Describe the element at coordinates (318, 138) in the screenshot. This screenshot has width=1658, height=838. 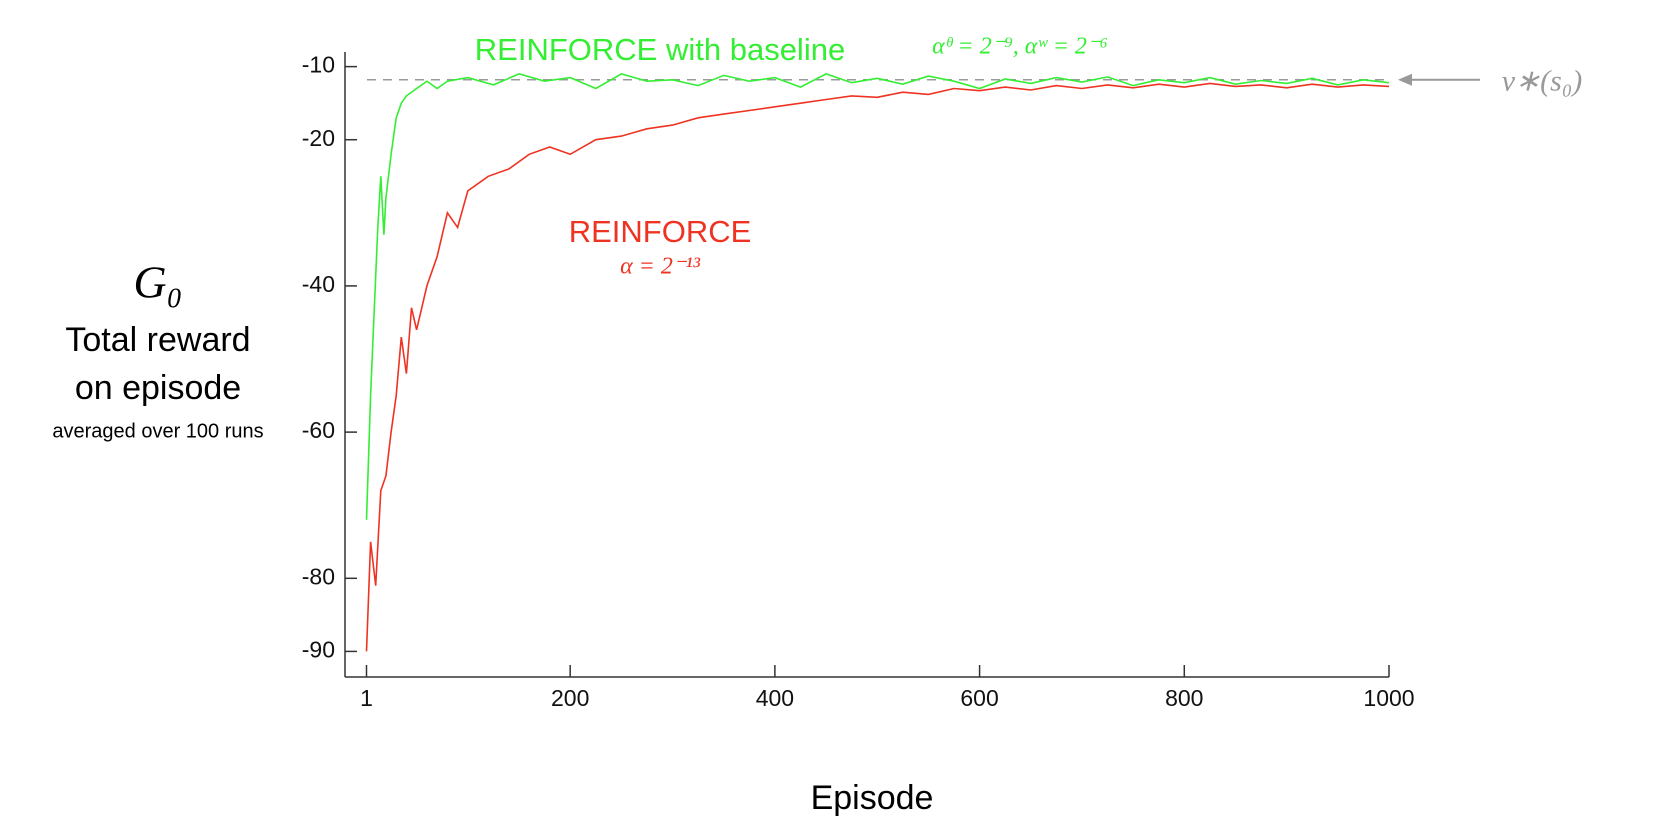
I see `y-tick-label: -20` at that location.